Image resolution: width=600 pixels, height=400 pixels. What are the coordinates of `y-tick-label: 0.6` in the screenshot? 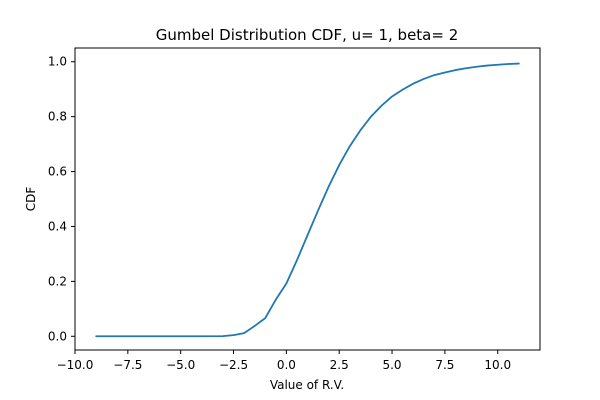 It's located at (57, 172).